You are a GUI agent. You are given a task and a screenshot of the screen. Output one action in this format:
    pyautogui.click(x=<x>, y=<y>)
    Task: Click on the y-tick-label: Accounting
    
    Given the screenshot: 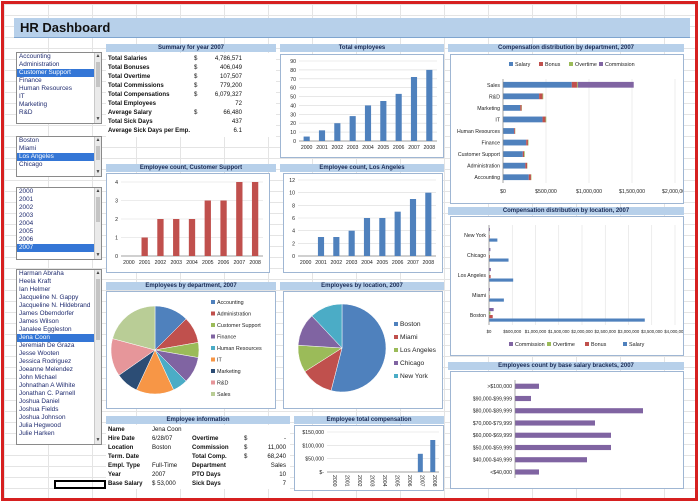 What is the action you would take?
    pyautogui.click(x=487, y=178)
    